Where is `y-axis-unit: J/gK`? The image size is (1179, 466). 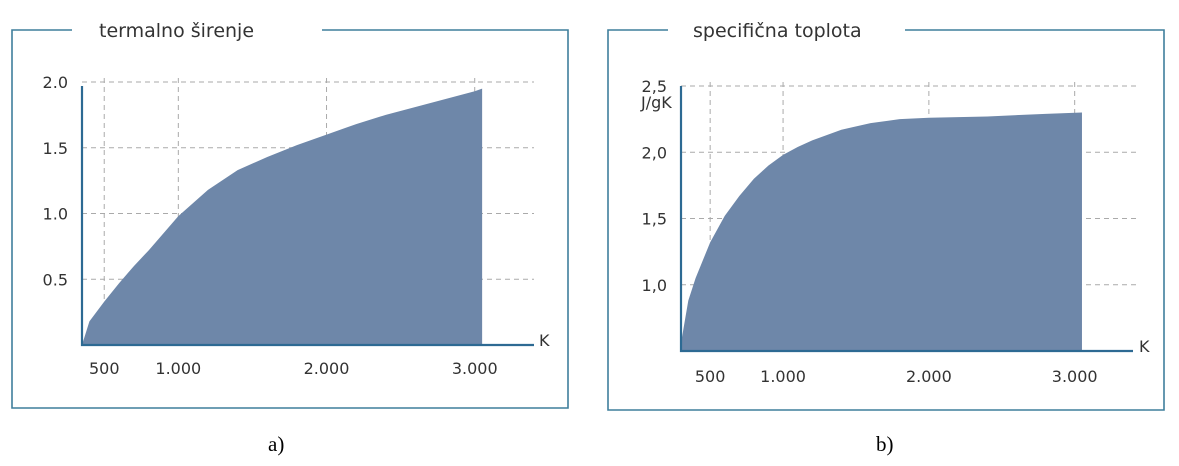
y-axis-unit: J/gK is located at coordinates (656, 102).